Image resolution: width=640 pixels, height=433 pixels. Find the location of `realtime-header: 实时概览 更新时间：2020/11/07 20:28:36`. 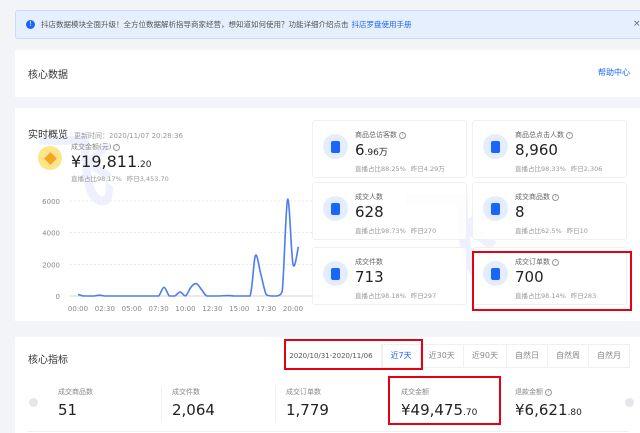

realtime-header: 实时概览 更新时间：2020/11/07 20:28:36 is located at coordinates (105, 133).